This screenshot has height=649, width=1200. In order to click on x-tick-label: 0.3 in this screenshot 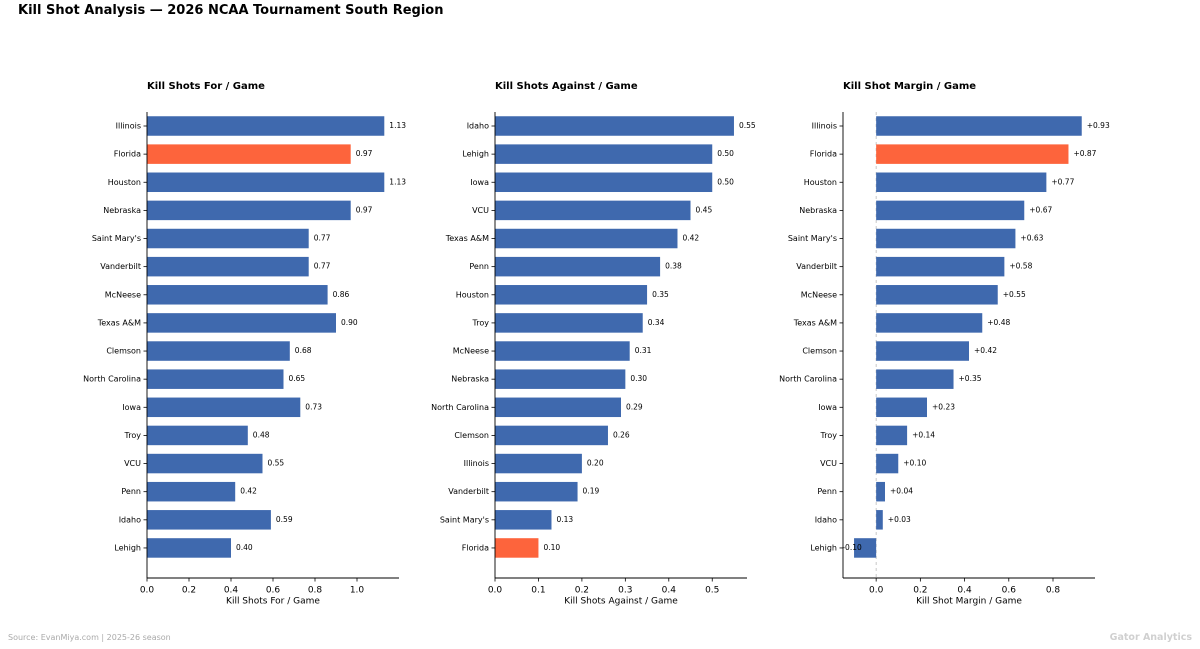, I will do `click(625, 591)`.